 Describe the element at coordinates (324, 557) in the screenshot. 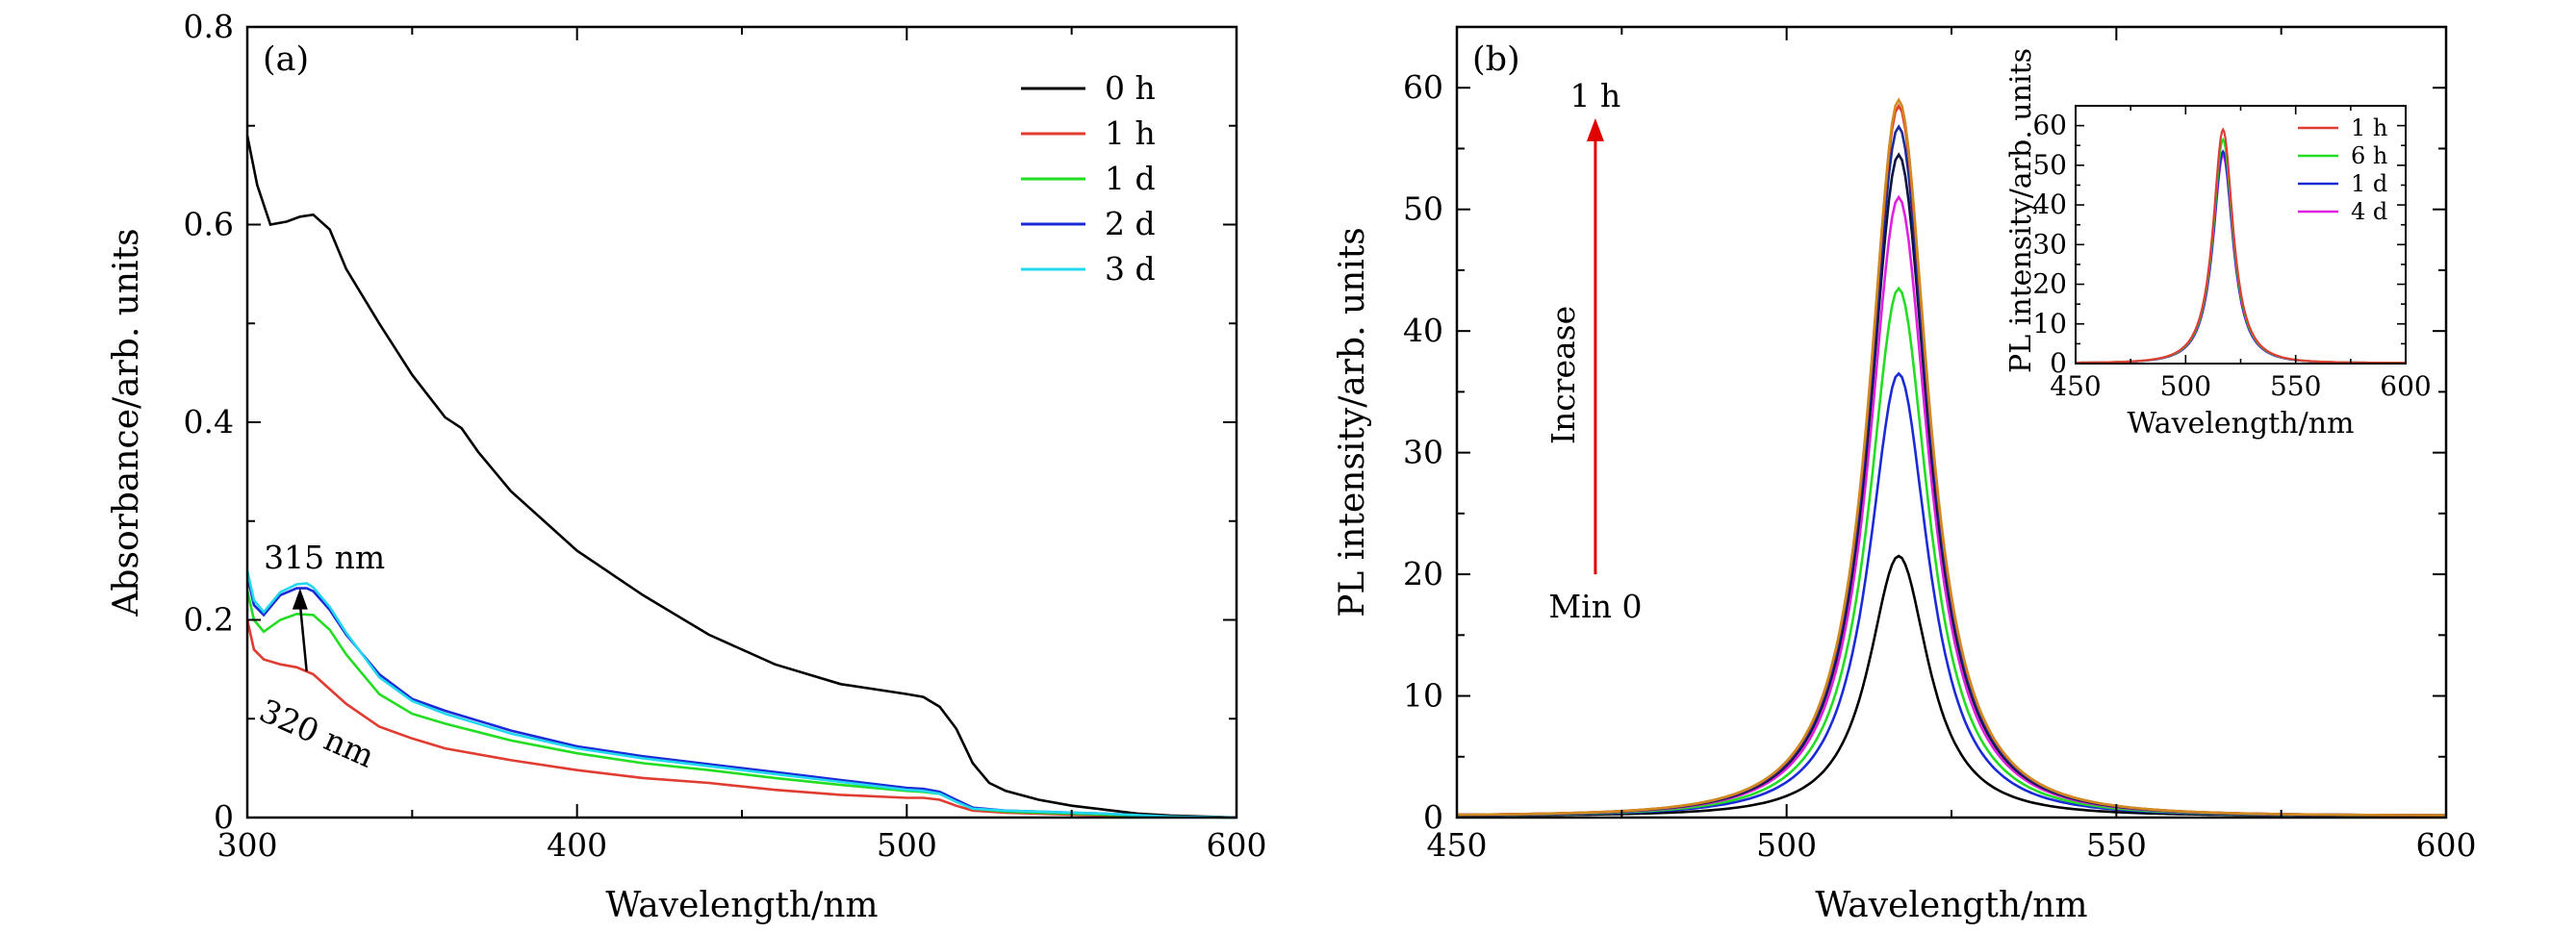

I see `annotation-315nm: 315 nm` at that location.